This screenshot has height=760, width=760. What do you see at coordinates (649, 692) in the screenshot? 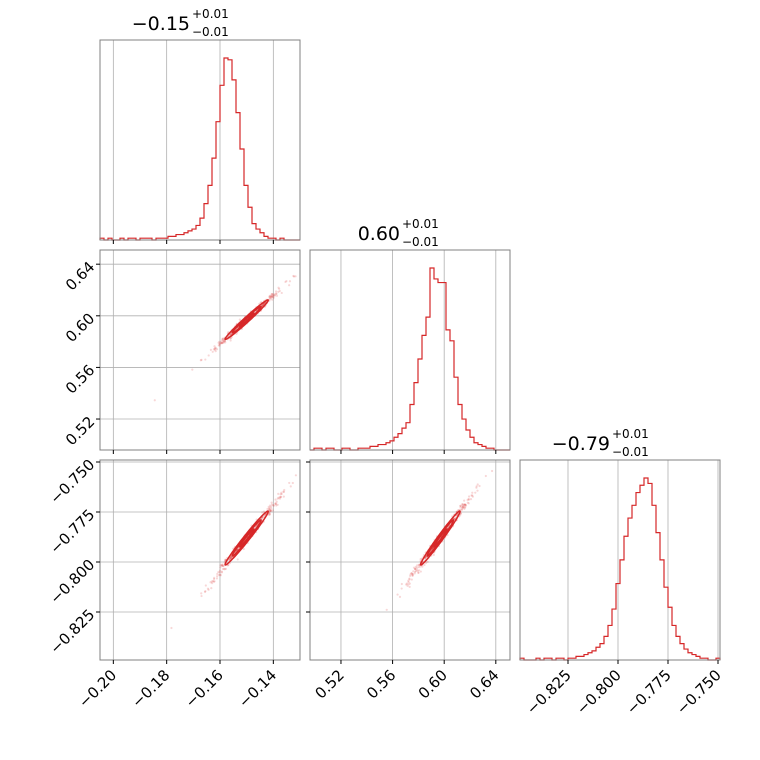
I see `x-tick-label: −0.775` at bounding box center [649, 692].